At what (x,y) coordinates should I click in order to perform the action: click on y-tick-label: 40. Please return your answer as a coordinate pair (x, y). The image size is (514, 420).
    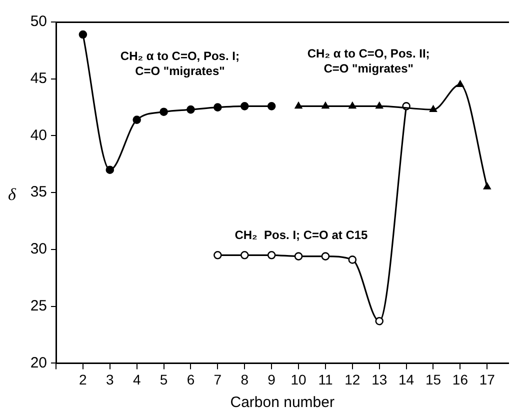
    Looking at the image, I should click on (38, 135).